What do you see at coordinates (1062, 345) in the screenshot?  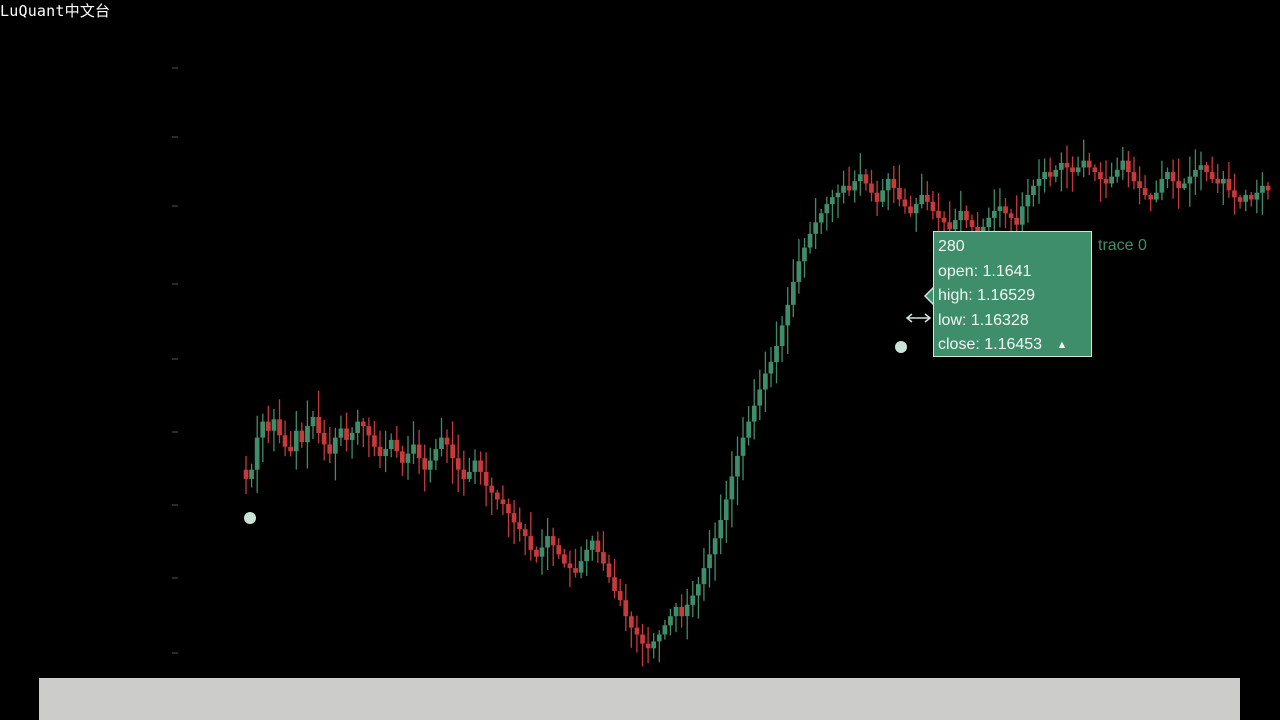 I see `up-triangle-icon: ▲` at bounding box center [1062, 345].